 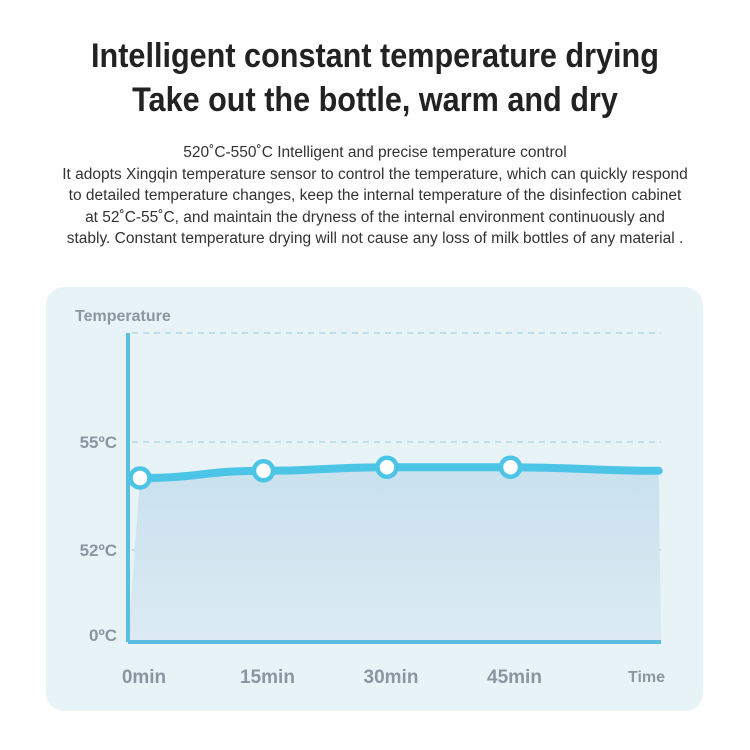 What do you see at coordinates (144, 677) in the screenshot?
I see `x-tick-label: 0min` at bounding box center [144, 677].